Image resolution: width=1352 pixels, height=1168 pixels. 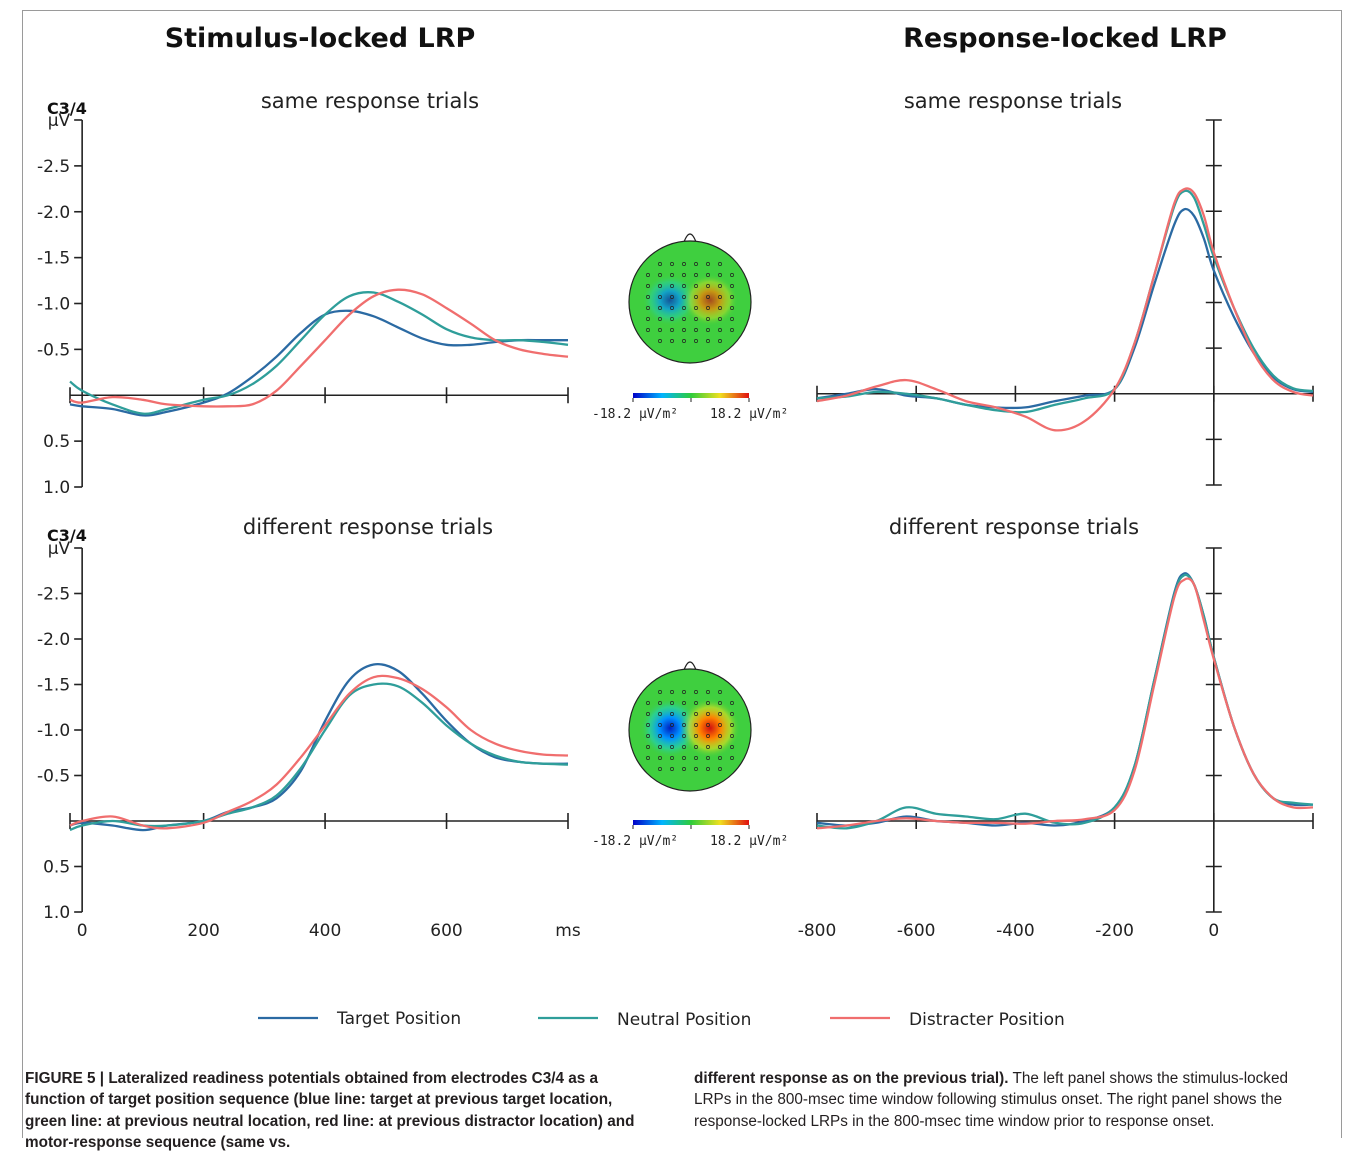 What do you see at coordinates (817, 931) in the screenshot?
I see `x-tick-label: -800` at bounding box center [817, 931].